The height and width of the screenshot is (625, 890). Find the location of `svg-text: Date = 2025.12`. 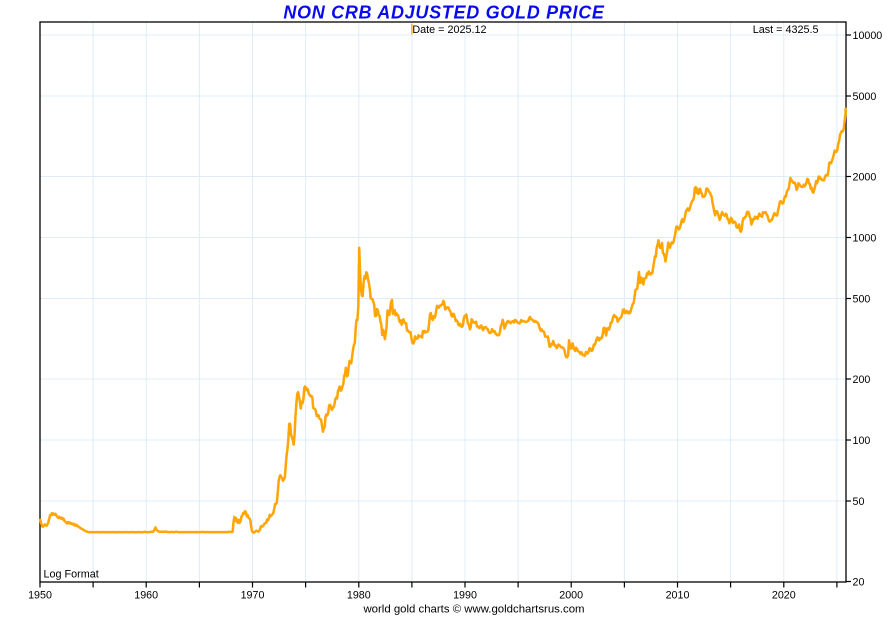

svg-text: Date = 2025.12 is located at coordinates (449, 30).